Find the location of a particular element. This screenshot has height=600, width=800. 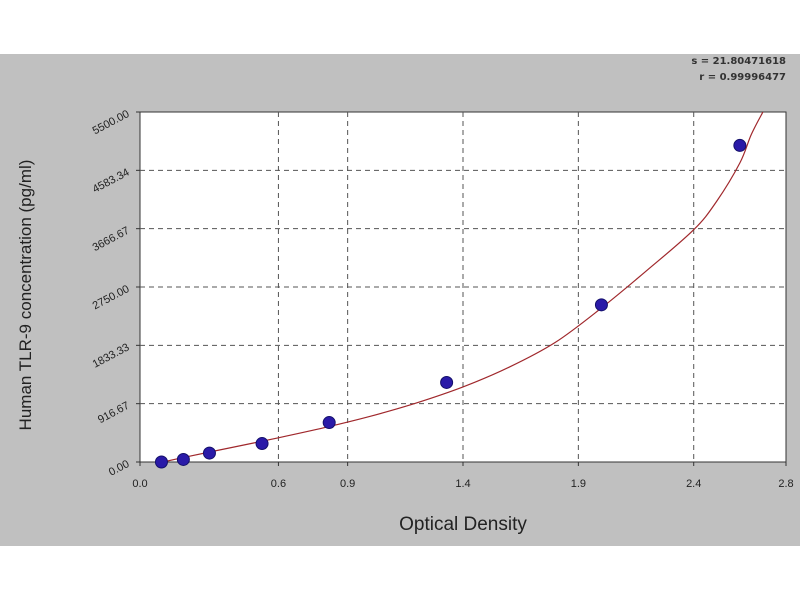

stat-r: r = 0.99996477 is located at coordinates (742, 77).